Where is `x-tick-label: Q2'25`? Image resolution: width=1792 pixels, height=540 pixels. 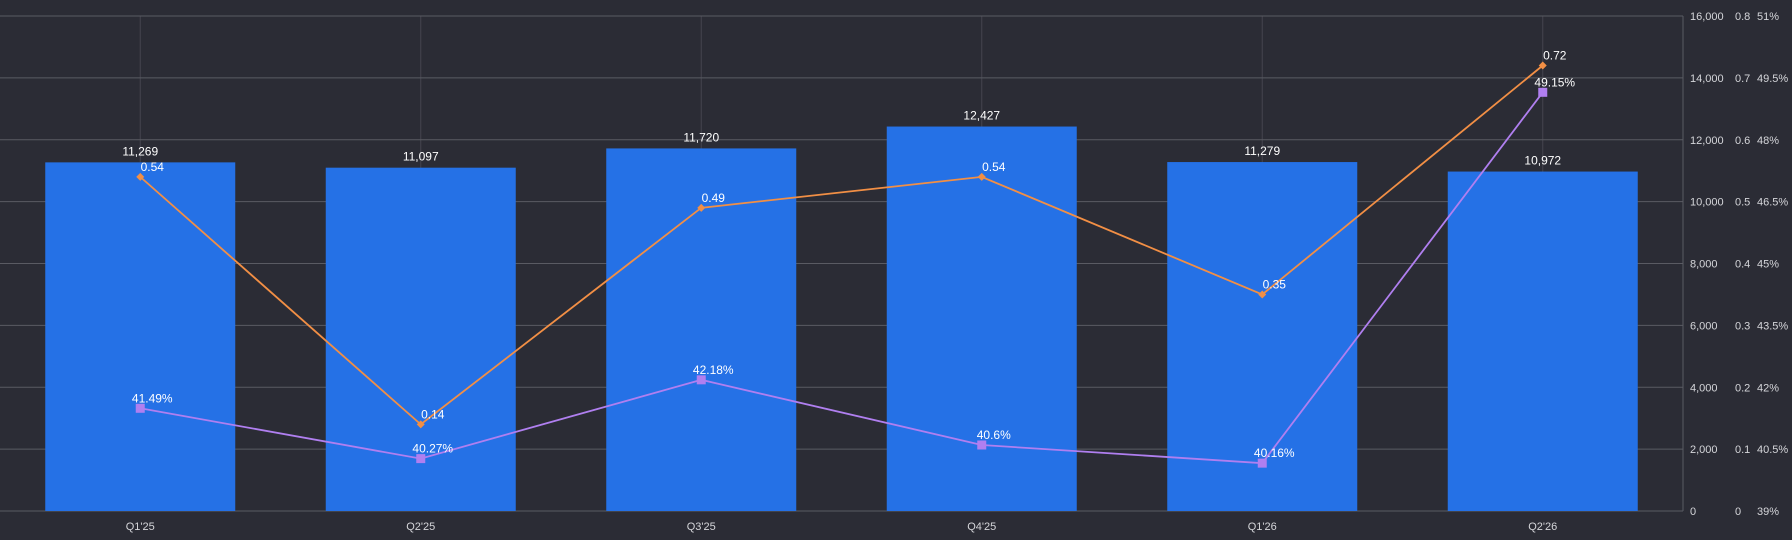
x-tick-label: Q2'25 is located at coordinates (420, 527).